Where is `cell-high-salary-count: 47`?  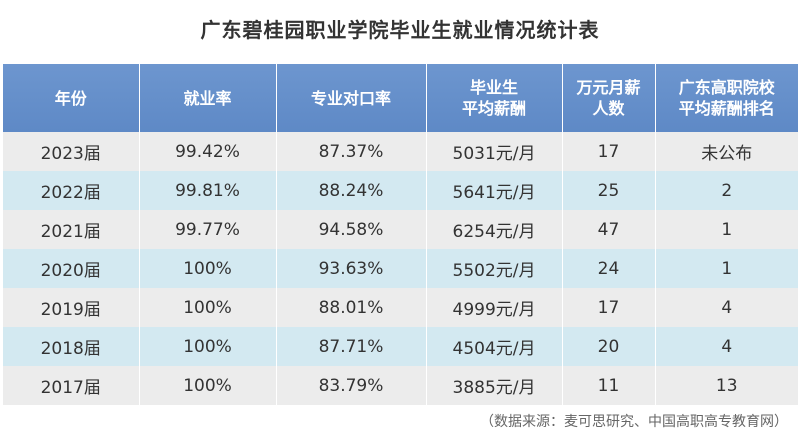 cell-high-salary-count: 47 is located at coordinates (609, 229).